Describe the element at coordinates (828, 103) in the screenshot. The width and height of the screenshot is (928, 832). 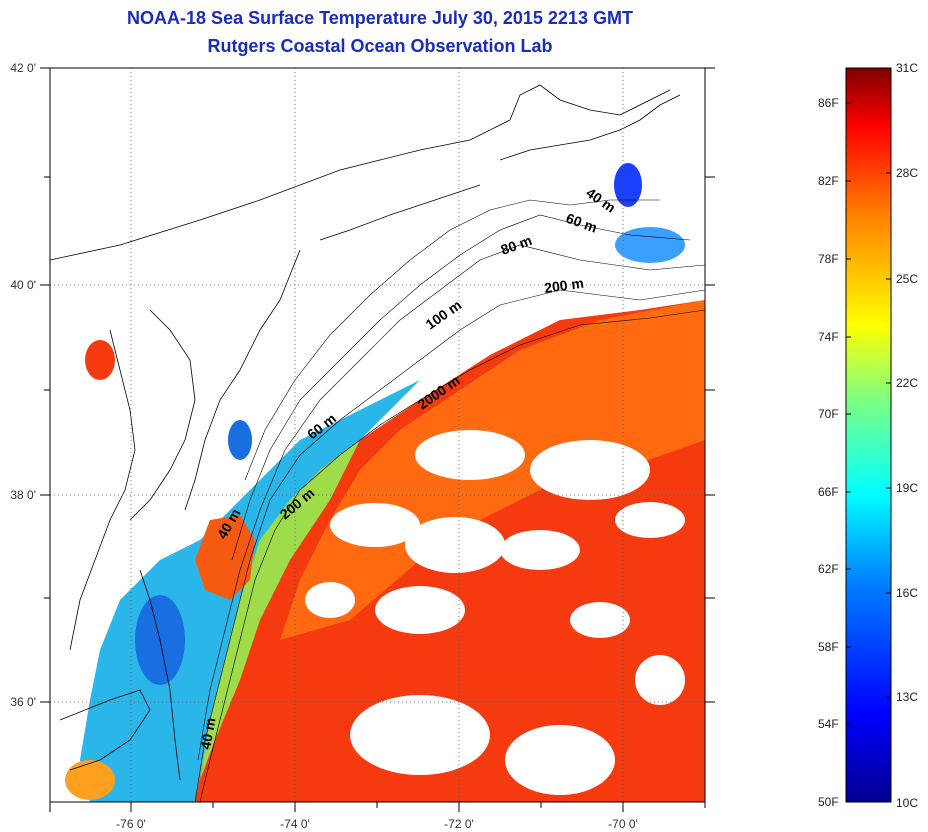
I see `colorbar-f-label: 86F` at that location.